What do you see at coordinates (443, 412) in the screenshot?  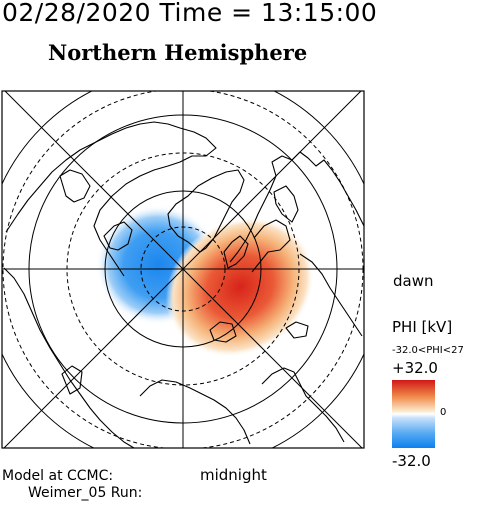 I see `colorbar-mid-label: 0` at bounding box center [443, 412].